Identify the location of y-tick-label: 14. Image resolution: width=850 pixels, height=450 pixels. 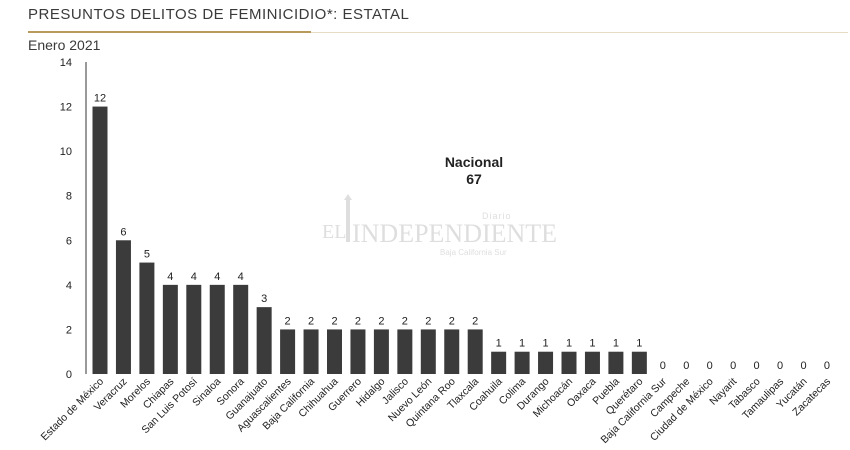
(66, 63).